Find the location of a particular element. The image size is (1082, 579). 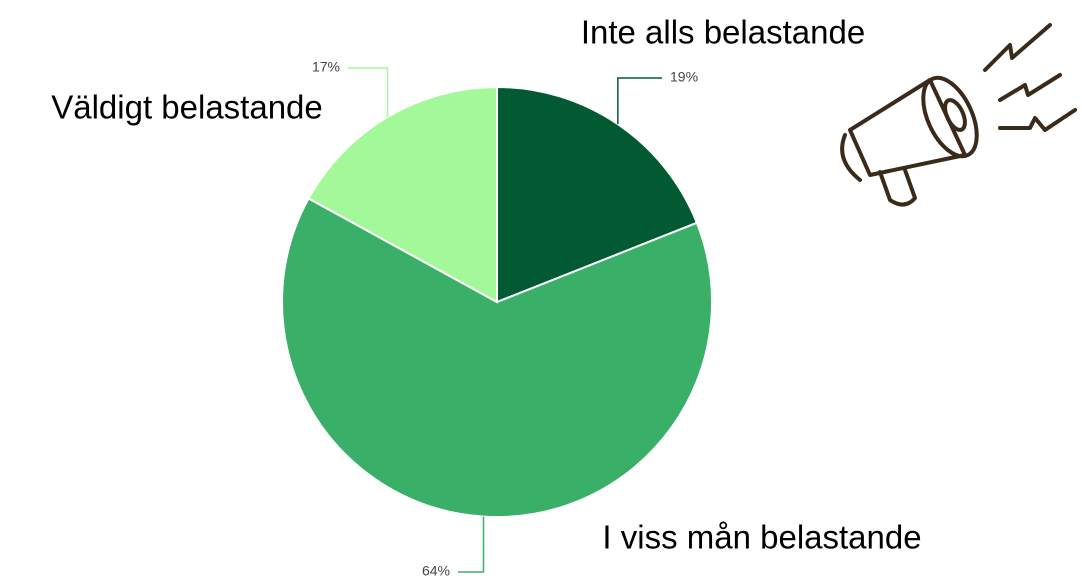

category-label: Inte alls belastande is located at coordinates (723, 32).